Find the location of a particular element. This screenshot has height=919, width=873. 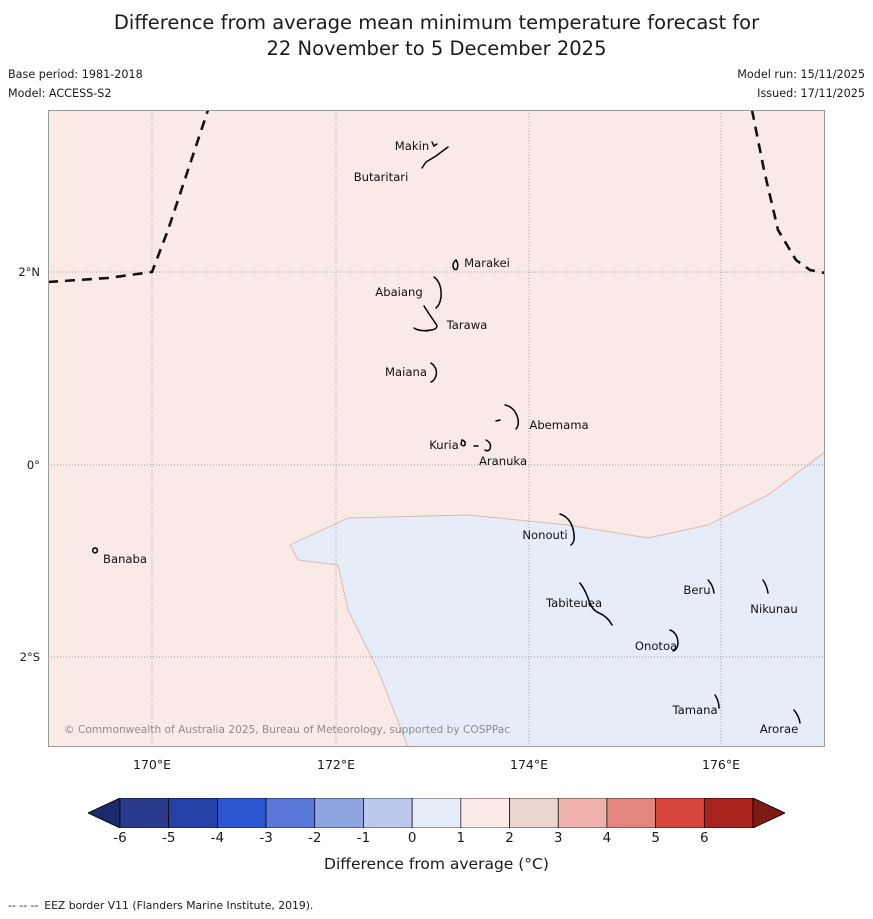

island-label-butaritari: Butaritari is located at coordinates (381, 177).